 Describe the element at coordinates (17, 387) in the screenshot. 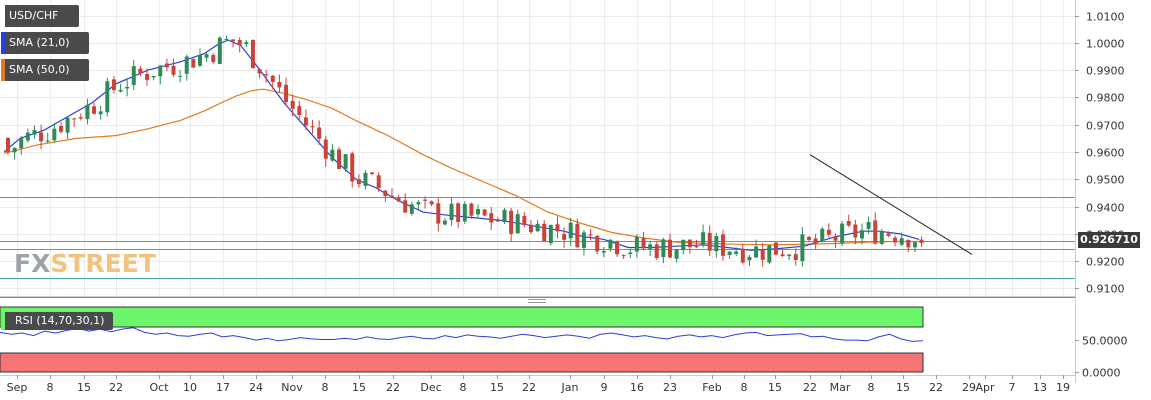

I see `time-tick-label: Sep` at that location.